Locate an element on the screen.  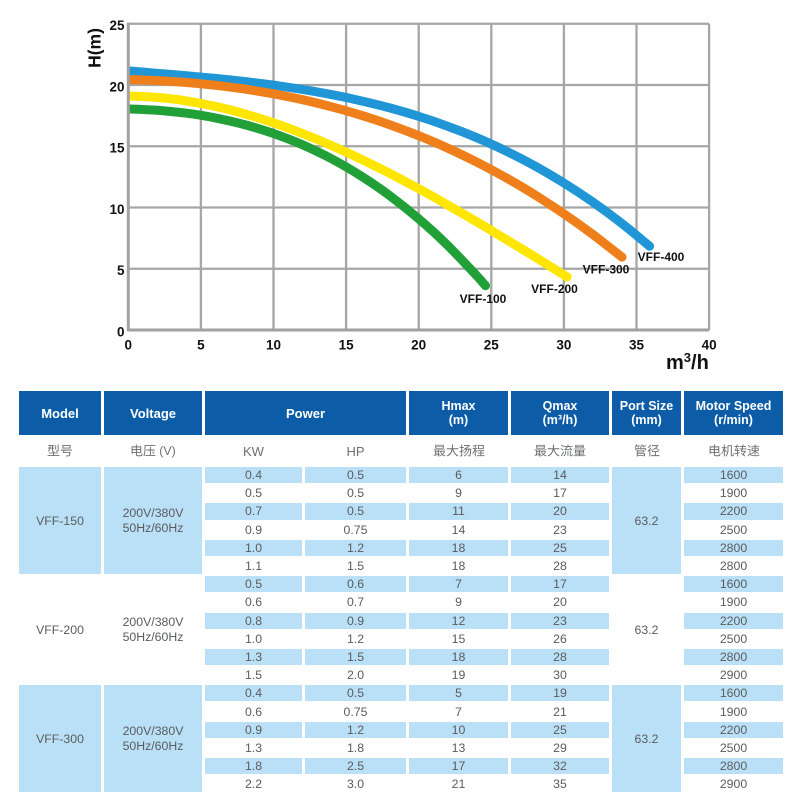
svg-text: H(m) is located at coordinates (94, 48).